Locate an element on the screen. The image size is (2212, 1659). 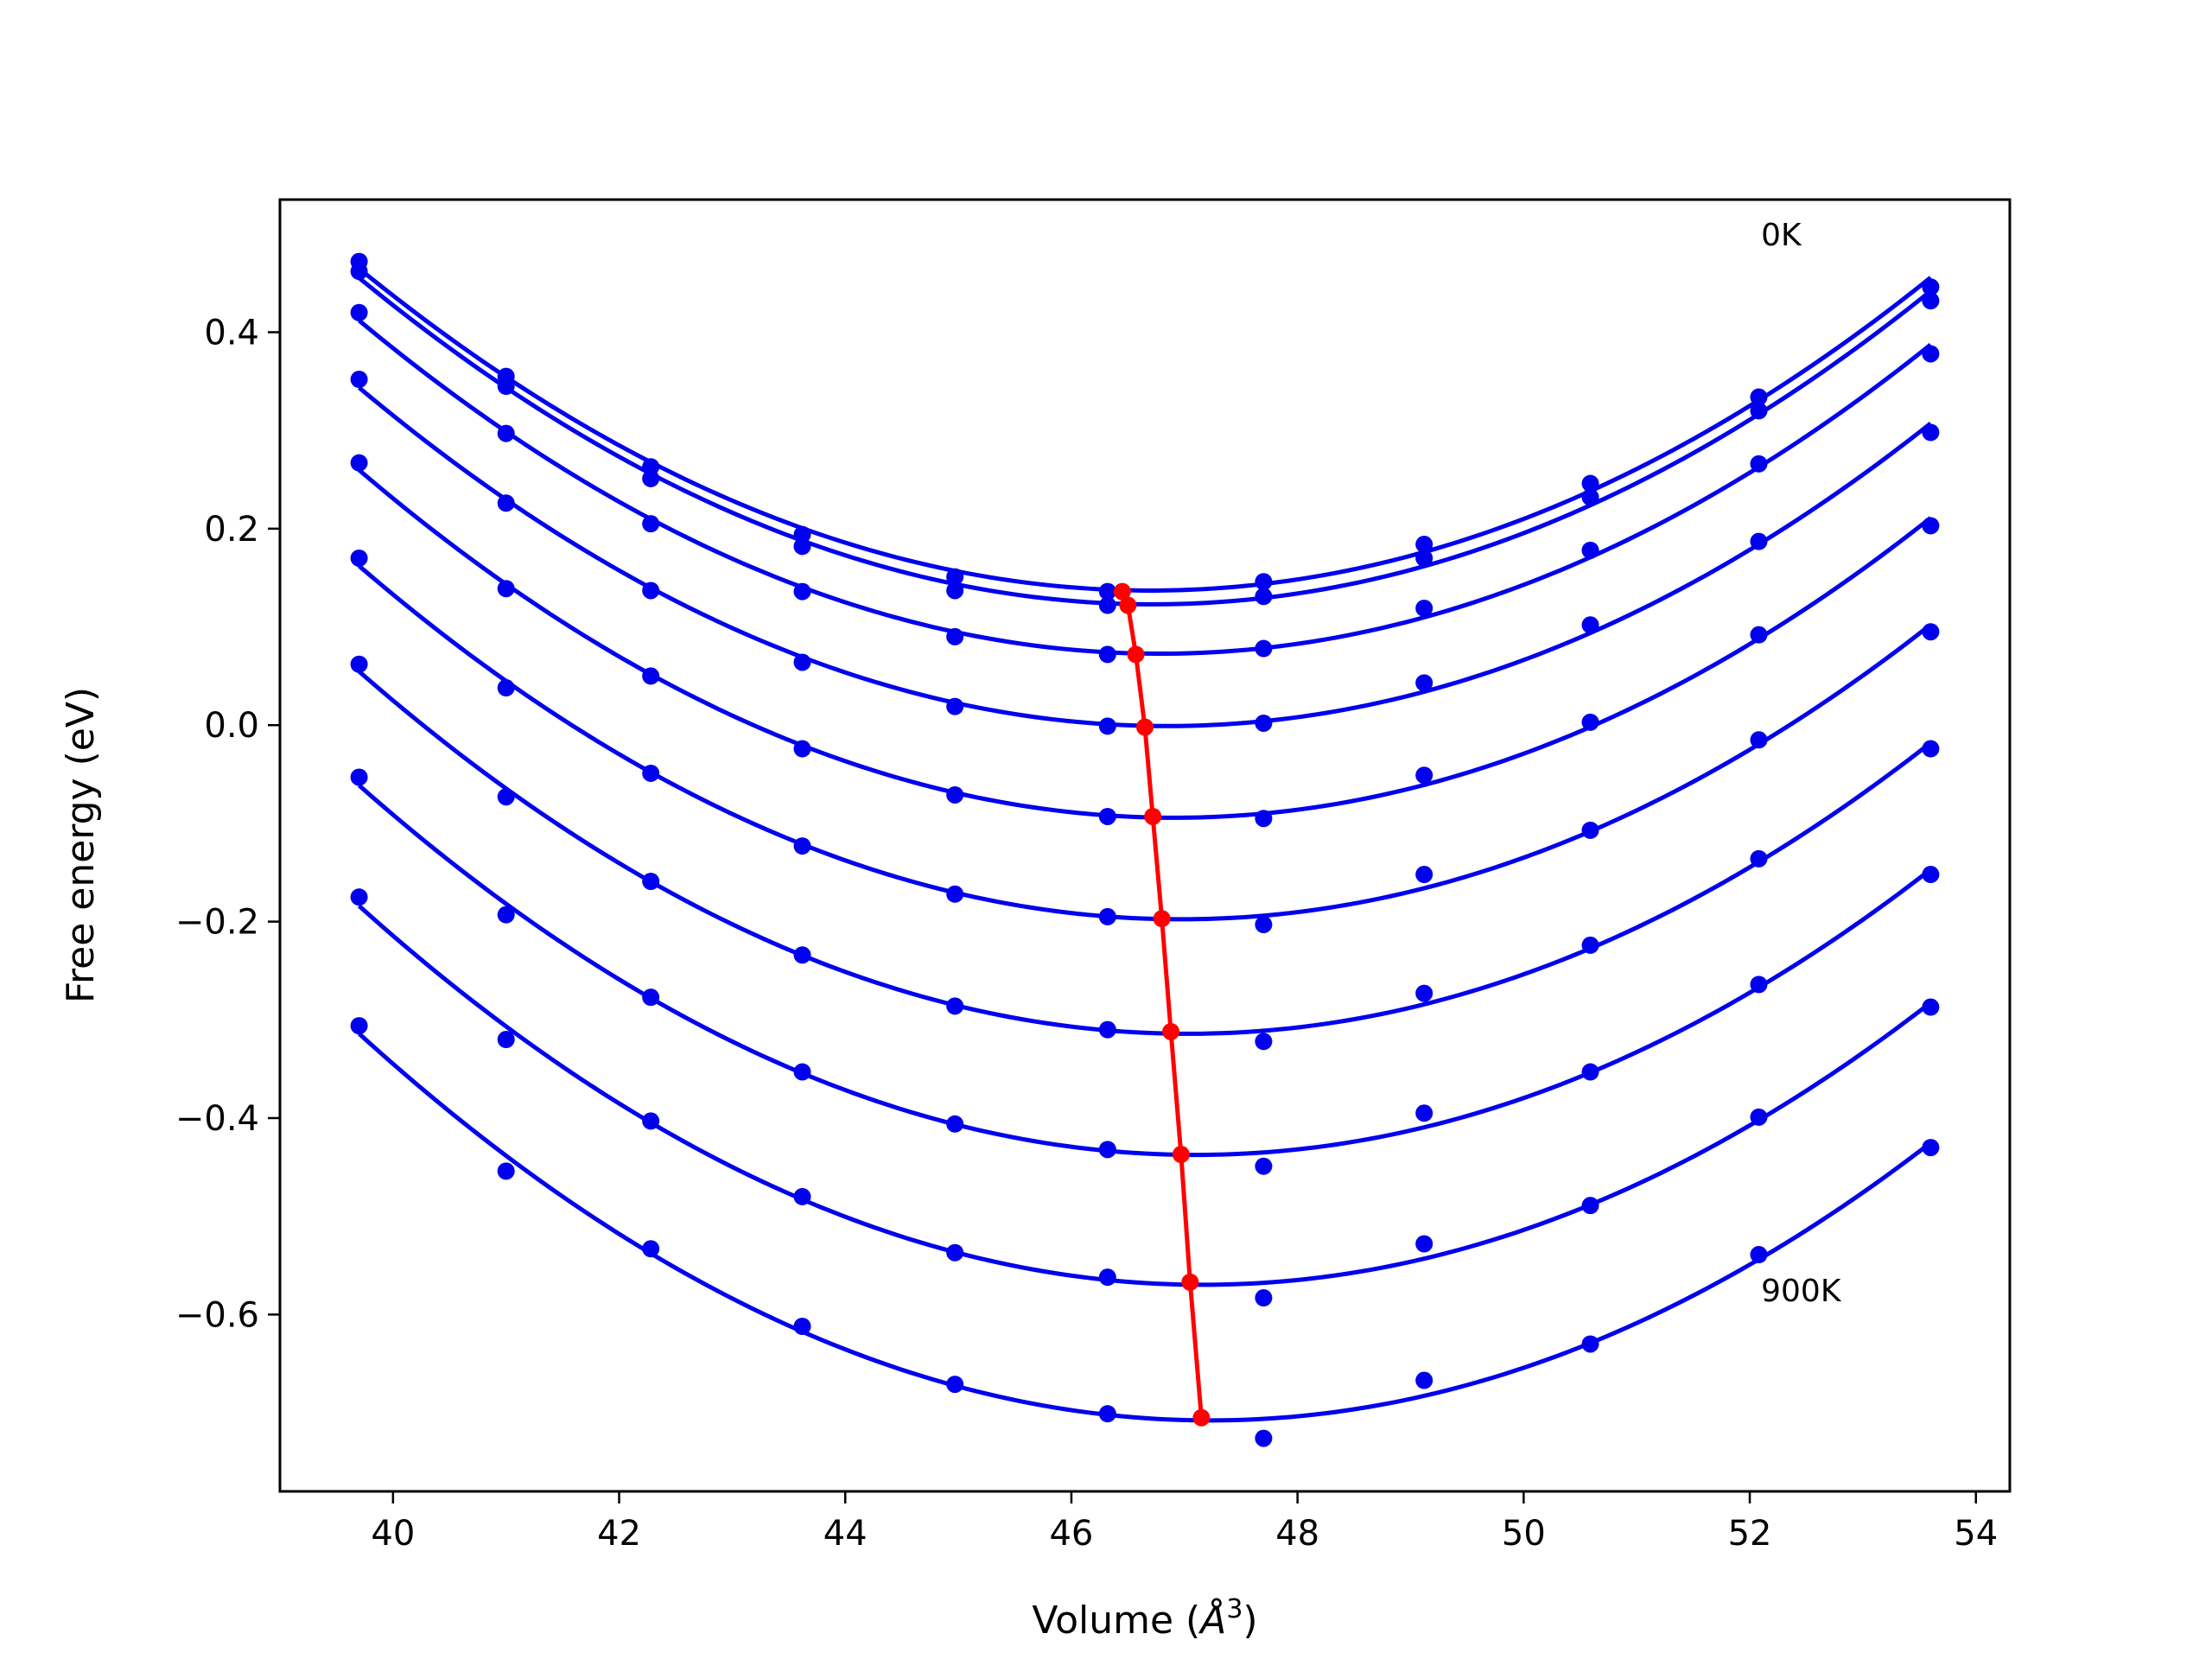
minimum-line is located at coordinates (1162, 1004).